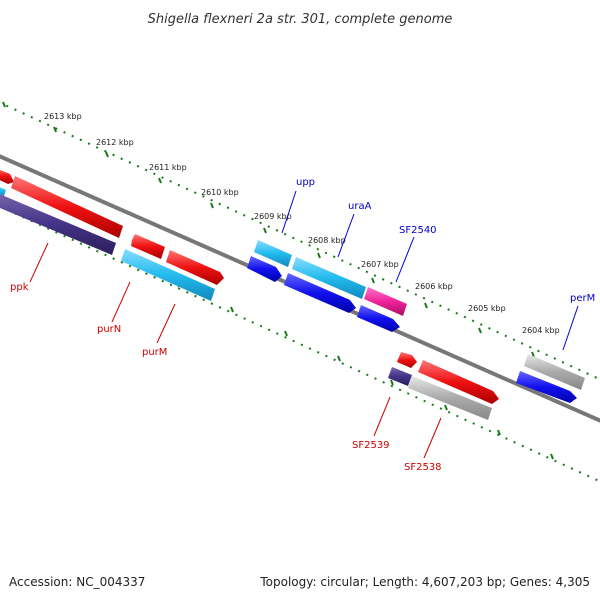  What do you see at coordinates (154, 352) in the screenshot?
I see `gene-label-purM: purM` at bounding box center [154, 352].